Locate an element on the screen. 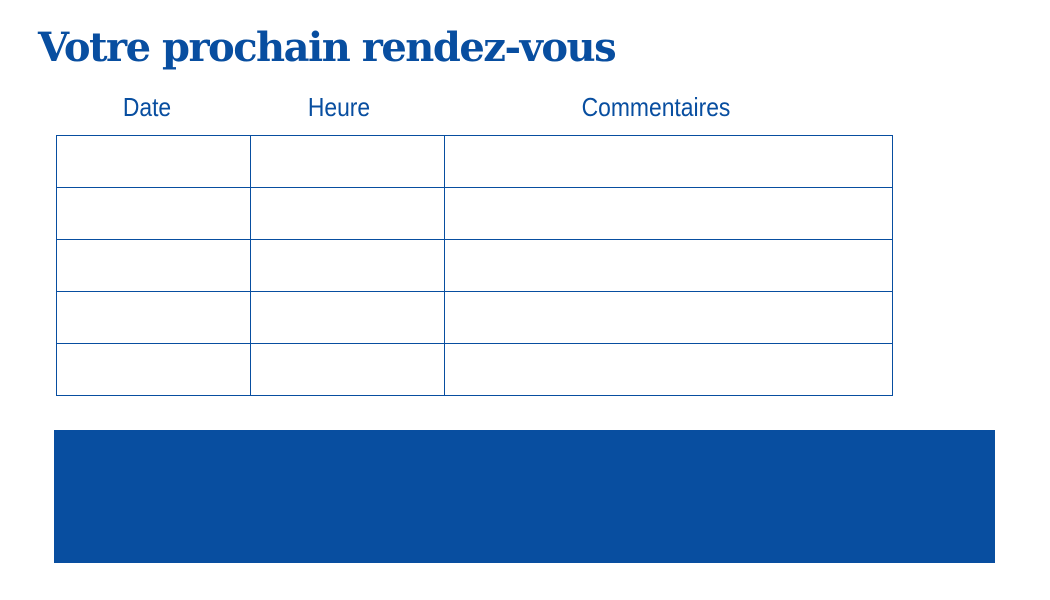 The height and width of the screenshot is (600, 1050). page-title: Votre prochain rendez-vous is located at coordinates (327, 47).